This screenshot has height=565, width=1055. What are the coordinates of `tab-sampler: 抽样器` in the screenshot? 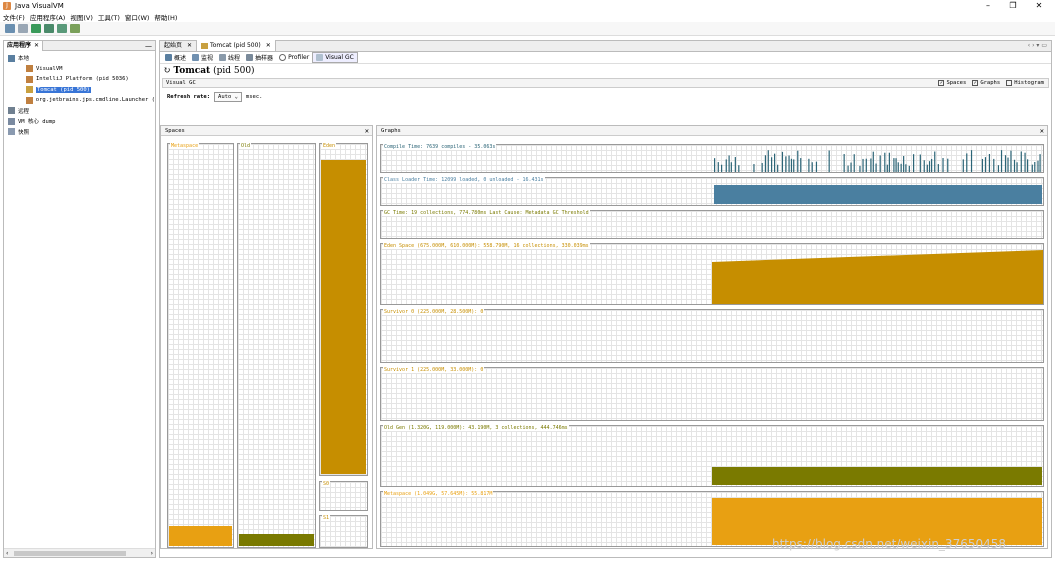 It's located at (259, 57).